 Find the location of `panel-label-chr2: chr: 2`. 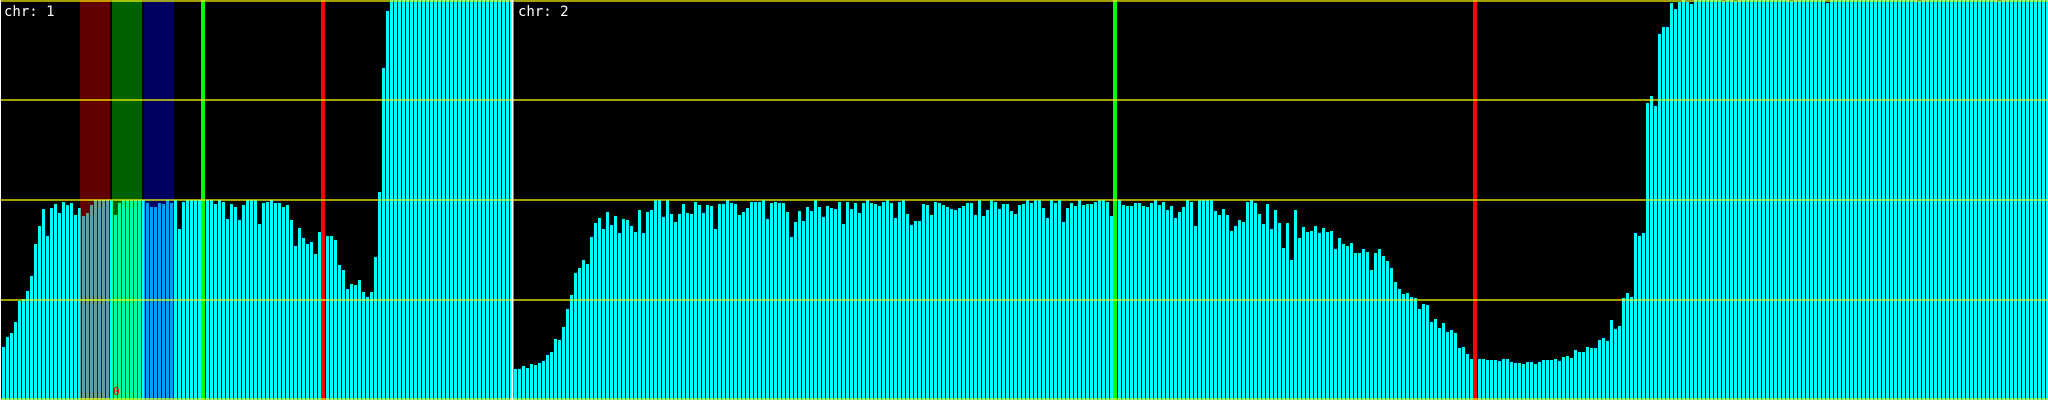

panel-label-chr2: chr: 2 is located at coordinates (543, 12).